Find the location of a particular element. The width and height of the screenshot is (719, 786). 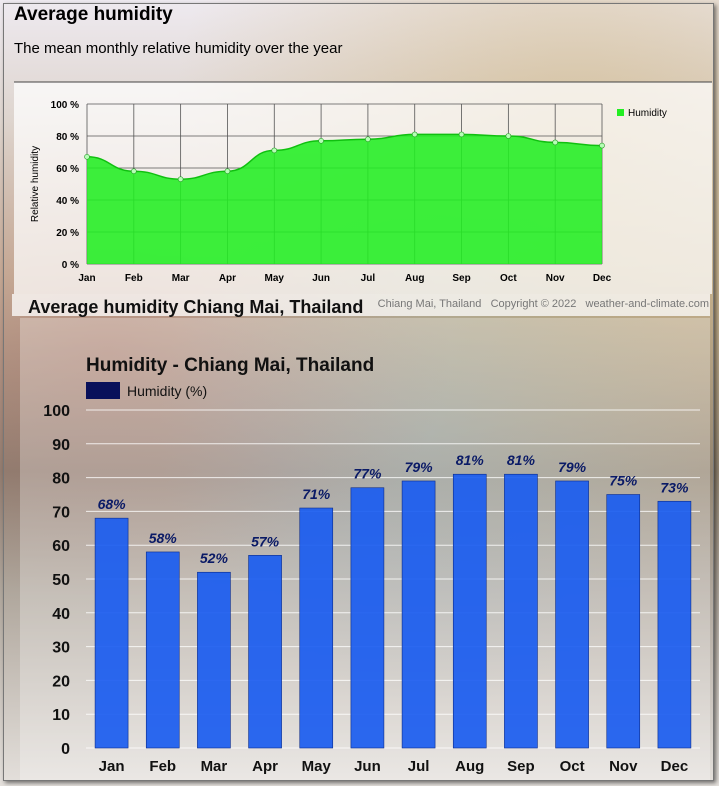

bar-y-tick-label: 80 is located at coordinates (61, 479).